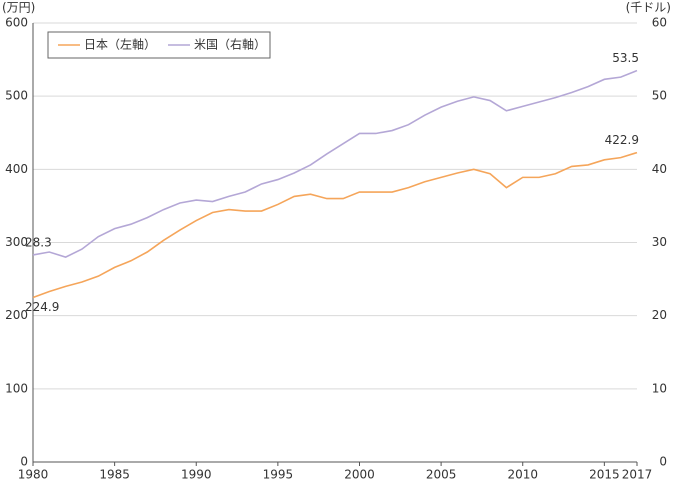  Describe the element at coordinates (159, 45) in the screenshot. I see `legend-box` at that location.